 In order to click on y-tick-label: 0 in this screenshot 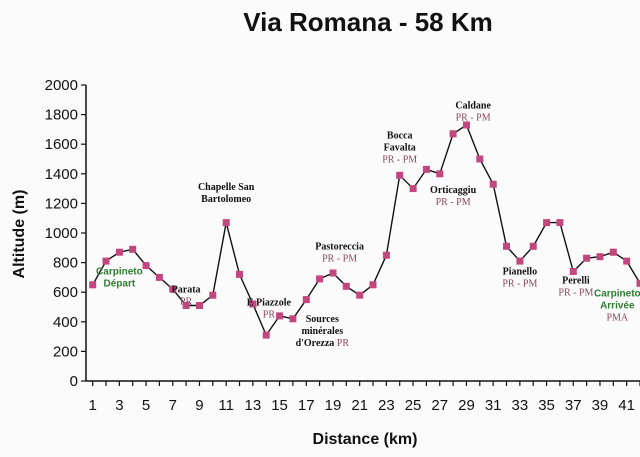, I will do `click(74, 381)`.